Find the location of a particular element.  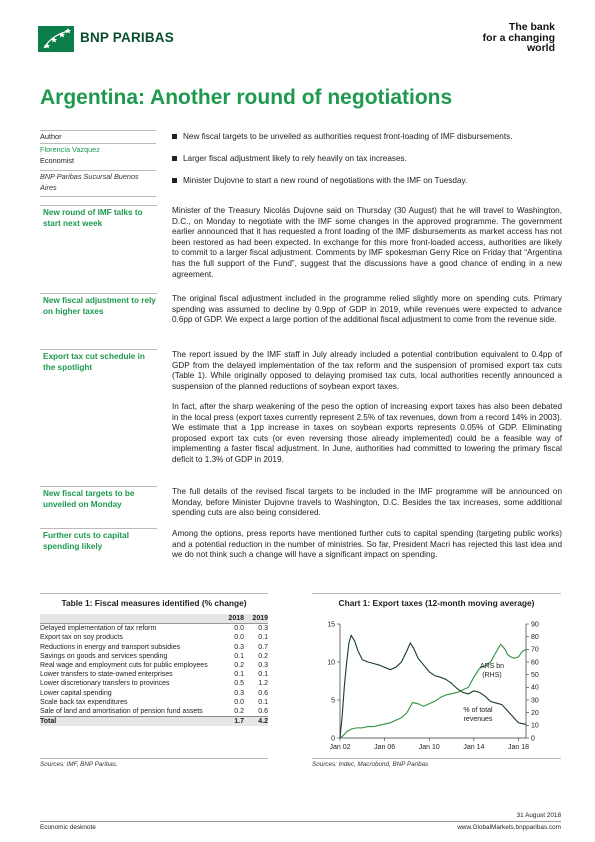

stars-logo-icon is located at coordinates (57, 38).